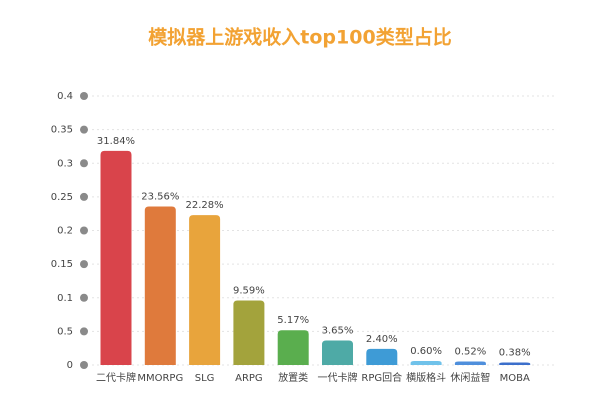  What do you see at coordinates (382, 339) in the screenshot?
I see `value-label: 2.40%` at bounding box center [382, 339].